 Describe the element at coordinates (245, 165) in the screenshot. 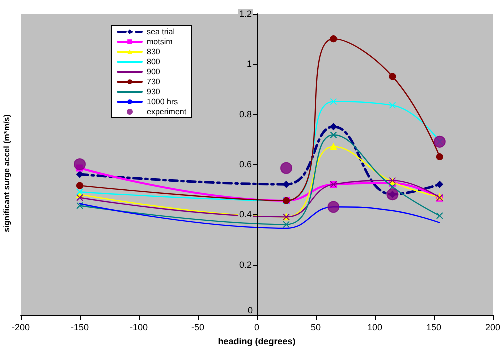

I see `y-tick-label: 0.6` at that location.